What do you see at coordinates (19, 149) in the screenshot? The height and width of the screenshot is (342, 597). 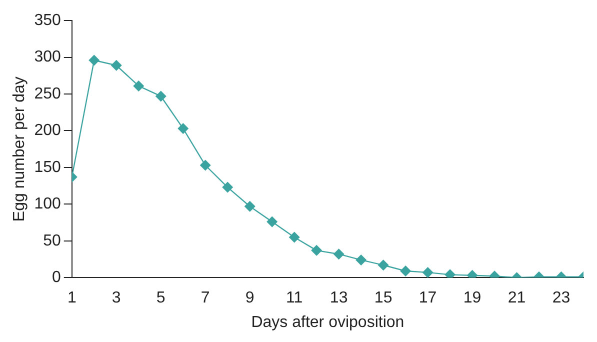 I see `y-axis-title: Egg number per day` at bounding box center [19, 149].